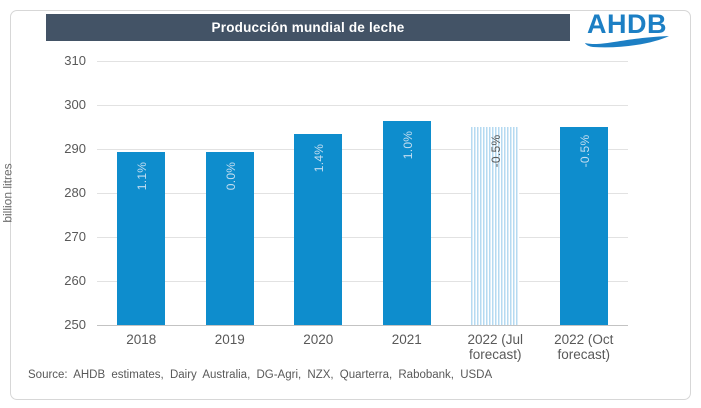  I want to click on x-axis-label-2022-jul-forecast: 2022 (Jul forecast), so click(495, 347).